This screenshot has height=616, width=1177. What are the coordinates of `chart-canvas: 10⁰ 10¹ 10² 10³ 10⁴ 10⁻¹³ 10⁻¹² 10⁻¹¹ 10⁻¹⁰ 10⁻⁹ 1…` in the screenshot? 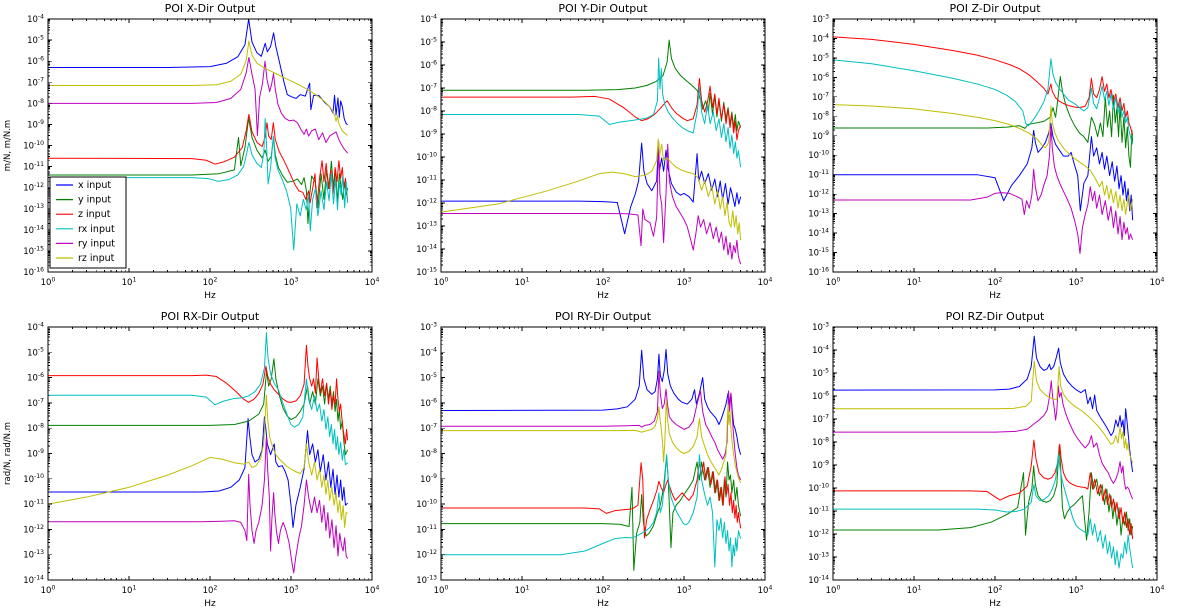 It's located at (594, 459).